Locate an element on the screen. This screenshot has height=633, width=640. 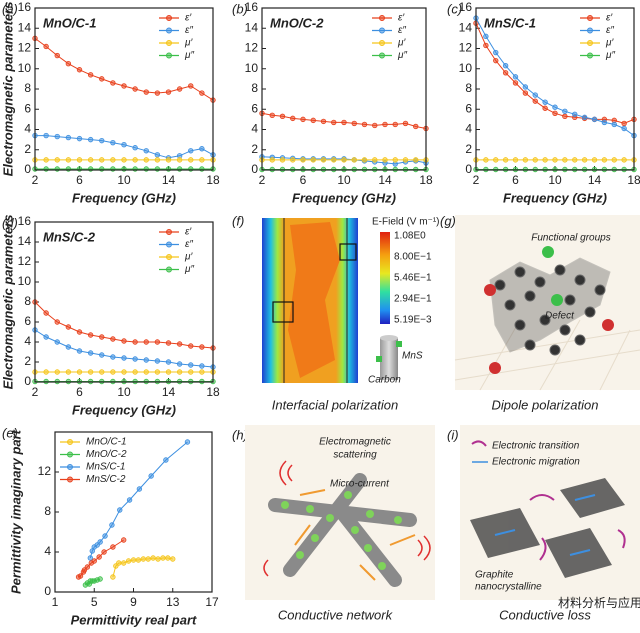
x-tick-label: 17 is located at coordinates (212, 602).